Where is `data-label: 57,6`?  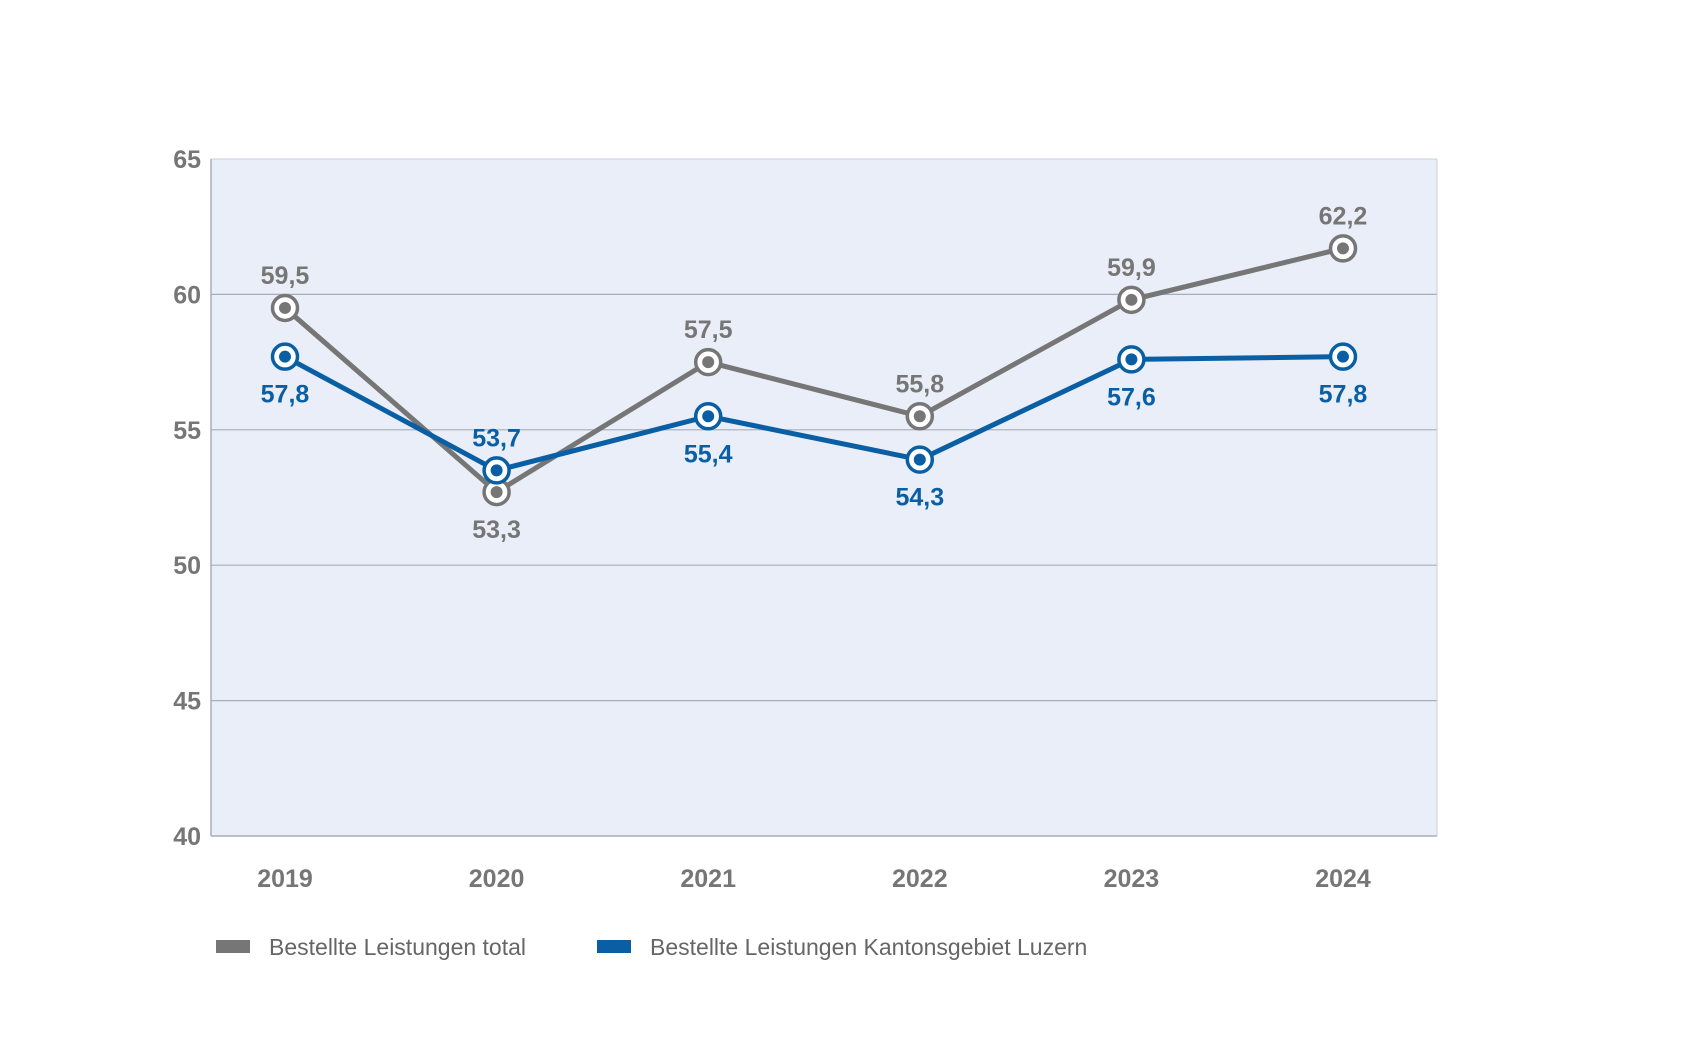
data-label: 57,6 is located at coordinates (1131, 397).